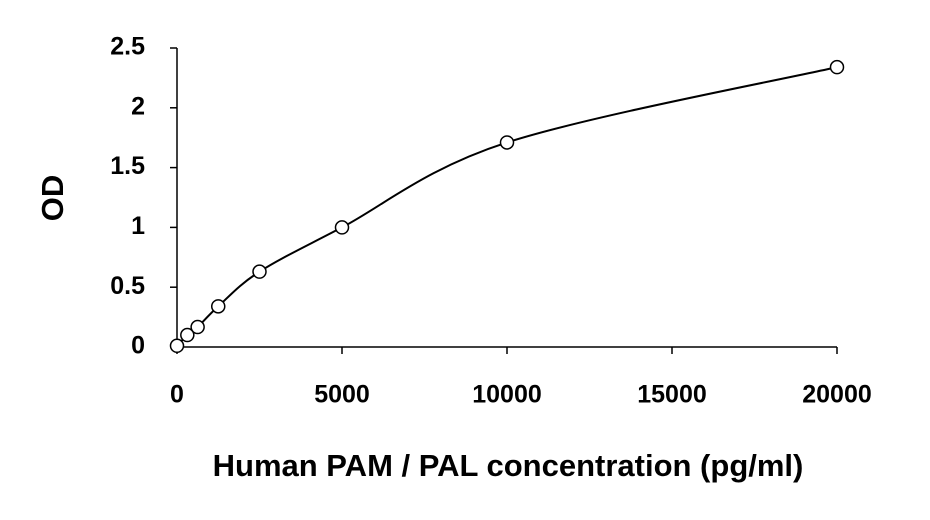 Image resolution: width=930 pixels, height=520 pixels. I want to click on y-tick-label: 0.5, so click(127, 286).